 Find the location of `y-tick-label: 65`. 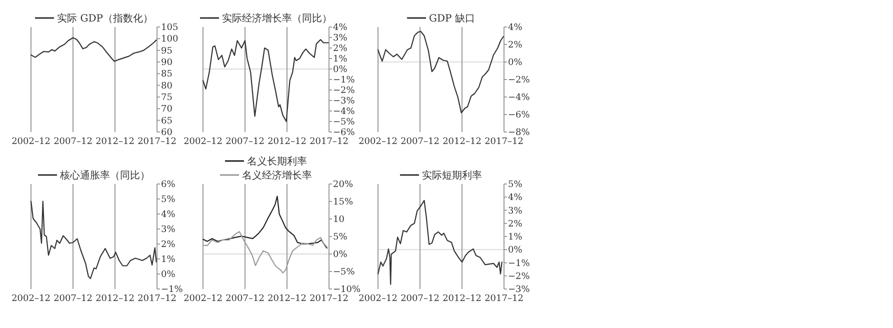

y-tick-label: 65 is located at coordinates (167, 121).